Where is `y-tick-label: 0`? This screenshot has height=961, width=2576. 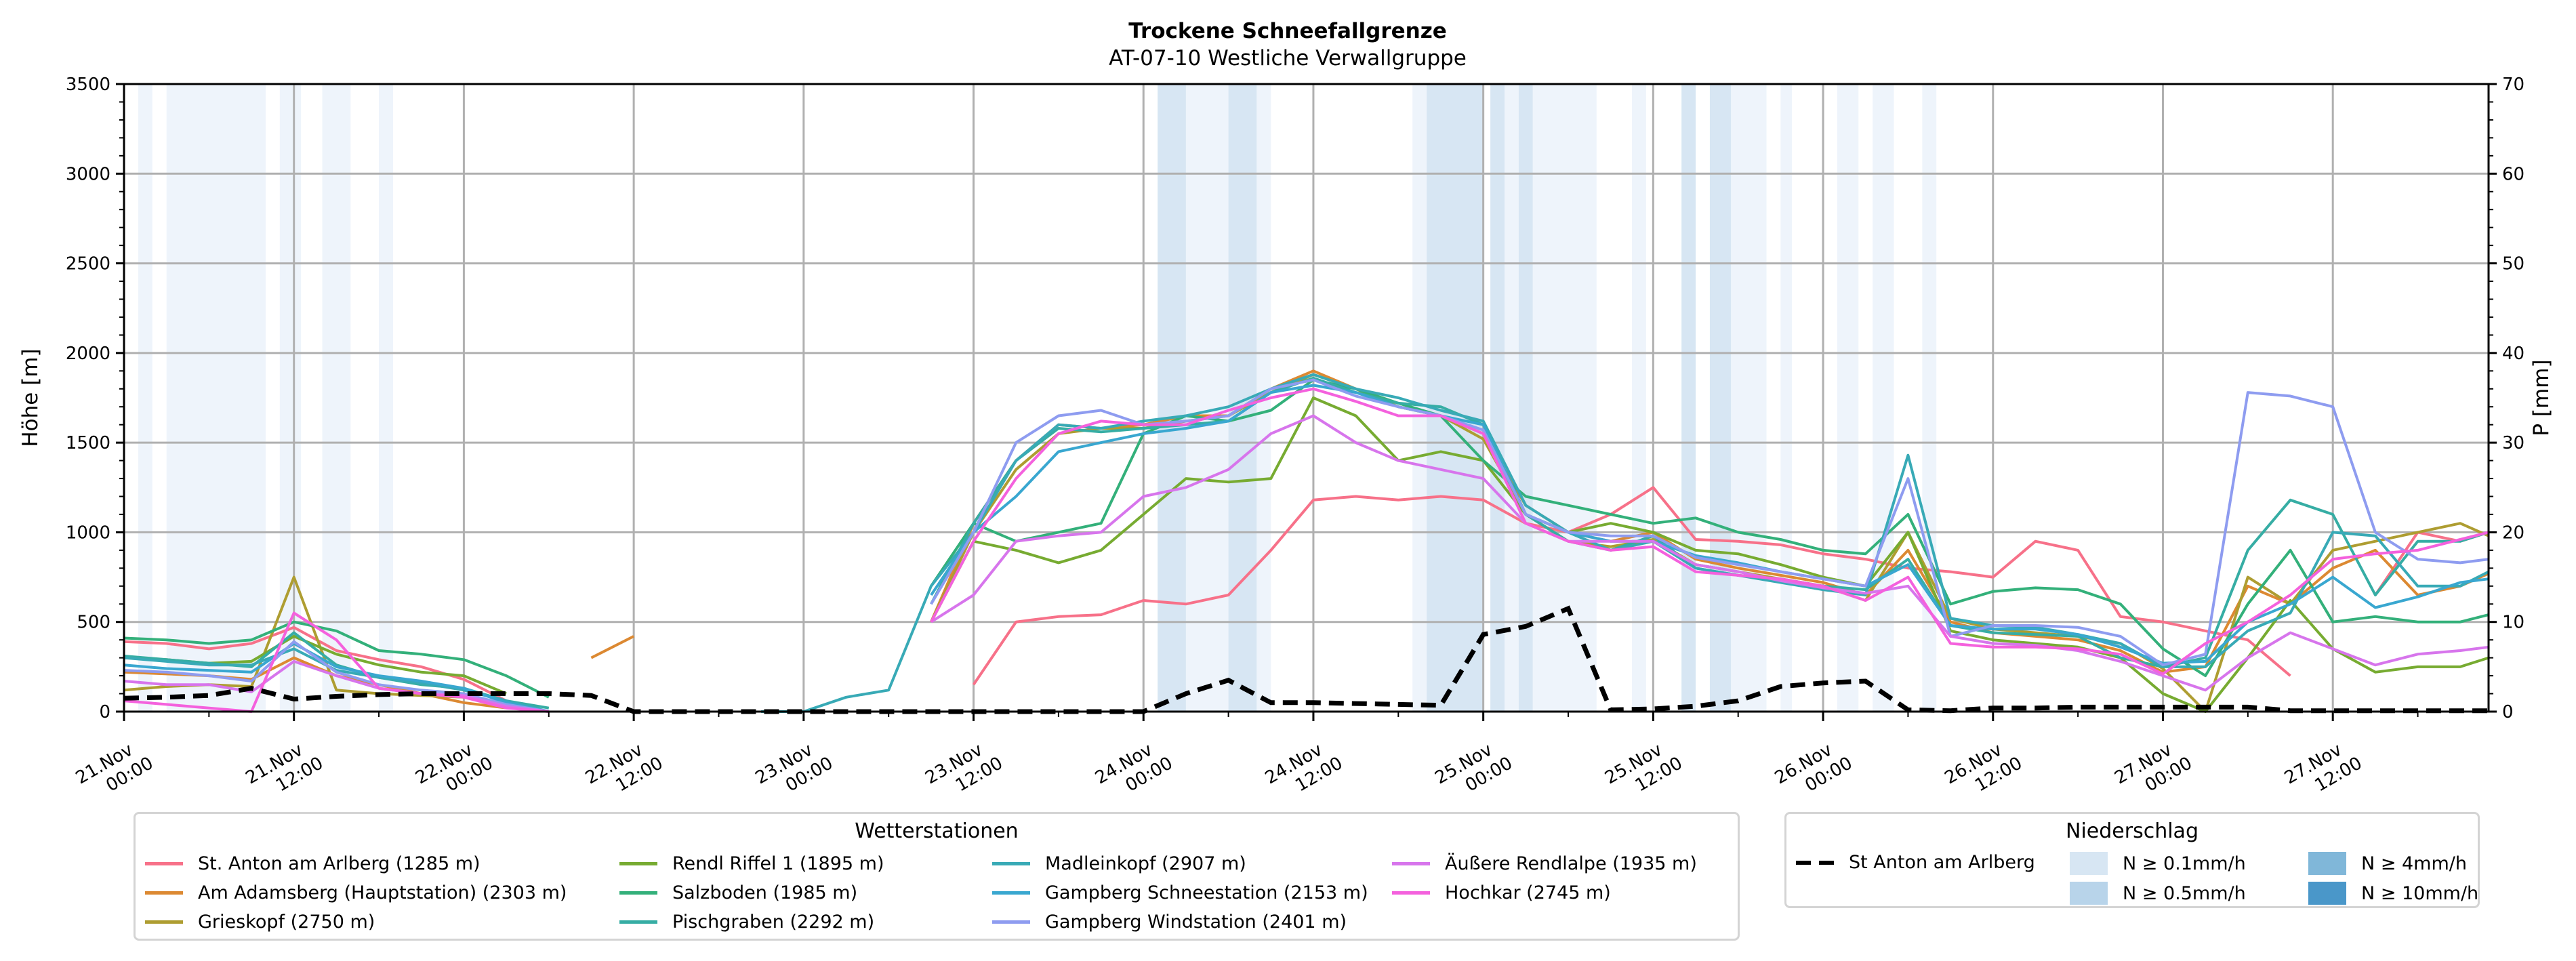 y-tick-label: 0 is located at coordinates (105, 712).